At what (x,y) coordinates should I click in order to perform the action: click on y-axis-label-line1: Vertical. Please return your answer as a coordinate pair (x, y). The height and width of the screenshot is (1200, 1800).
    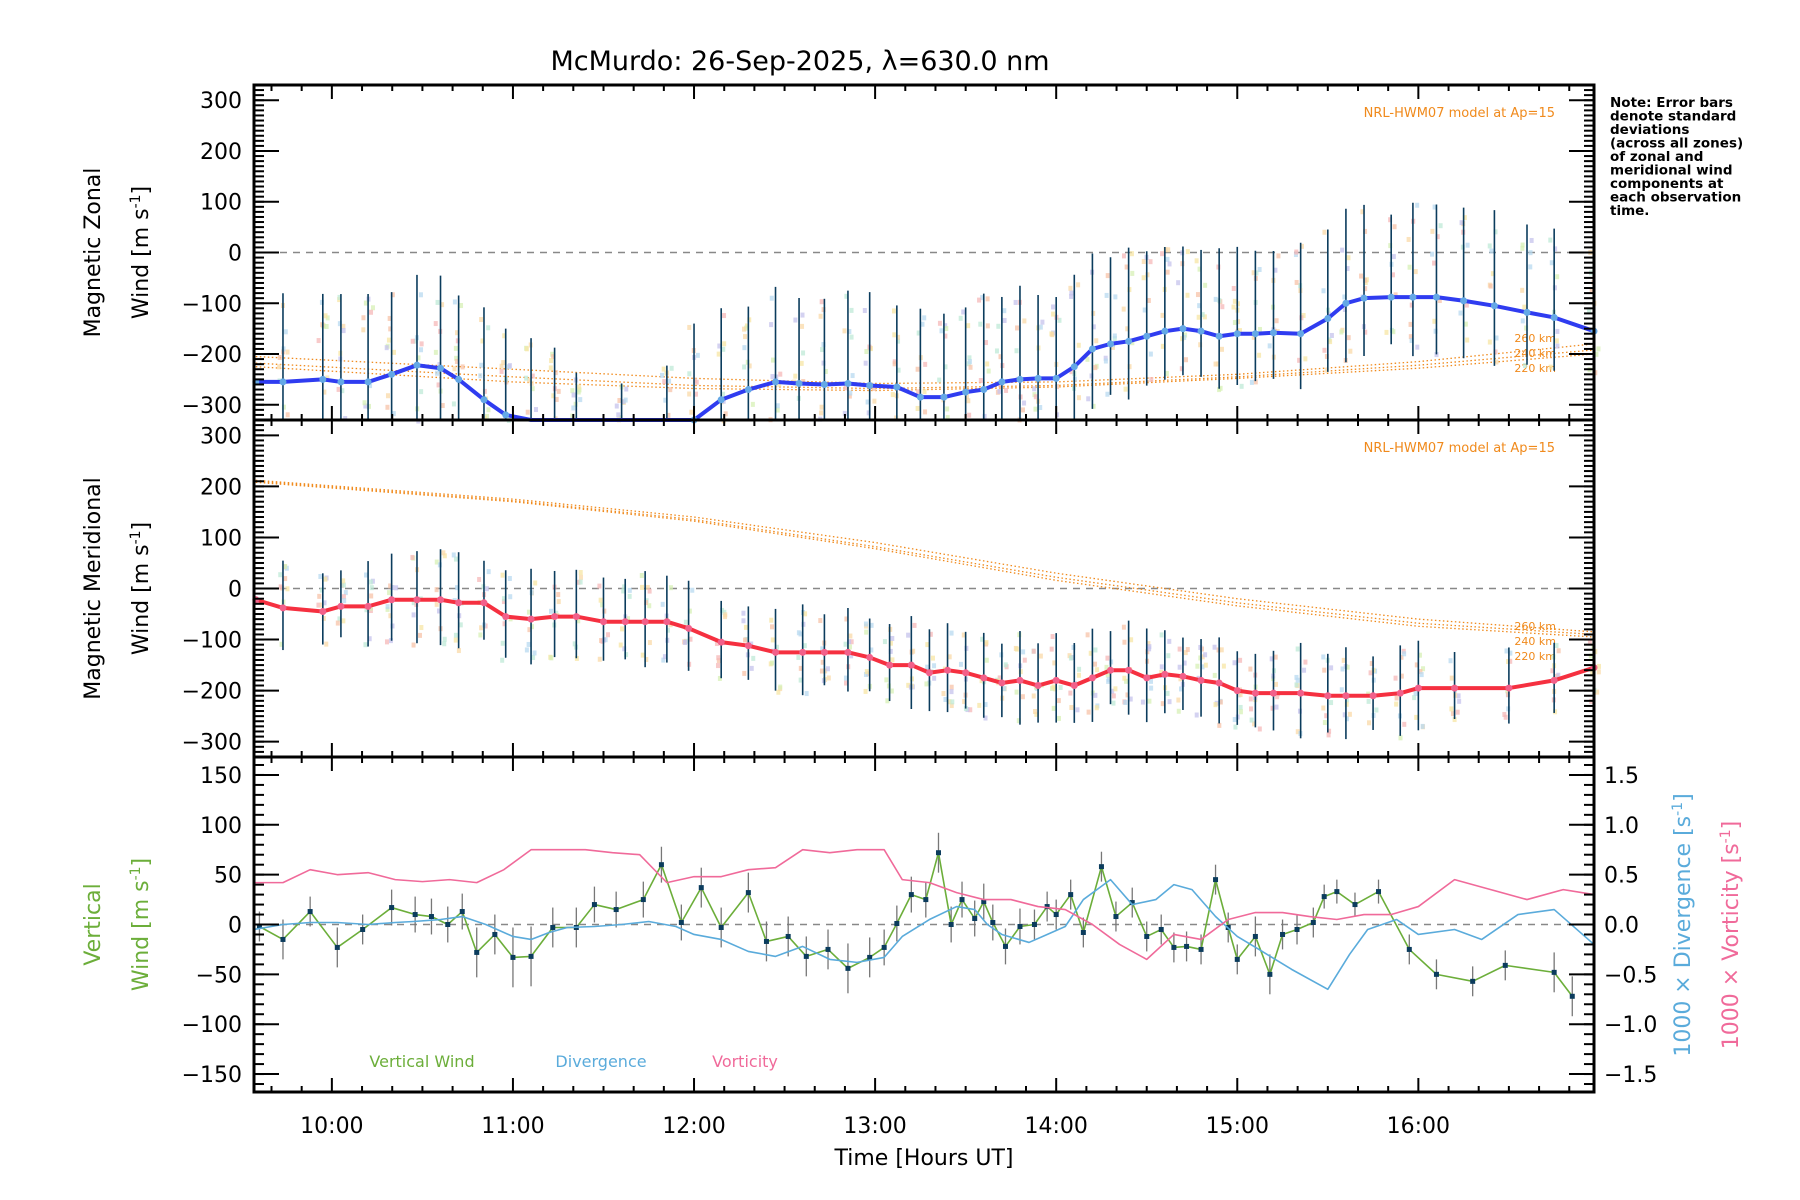
    Looking at the image, I should click on (93, 924).